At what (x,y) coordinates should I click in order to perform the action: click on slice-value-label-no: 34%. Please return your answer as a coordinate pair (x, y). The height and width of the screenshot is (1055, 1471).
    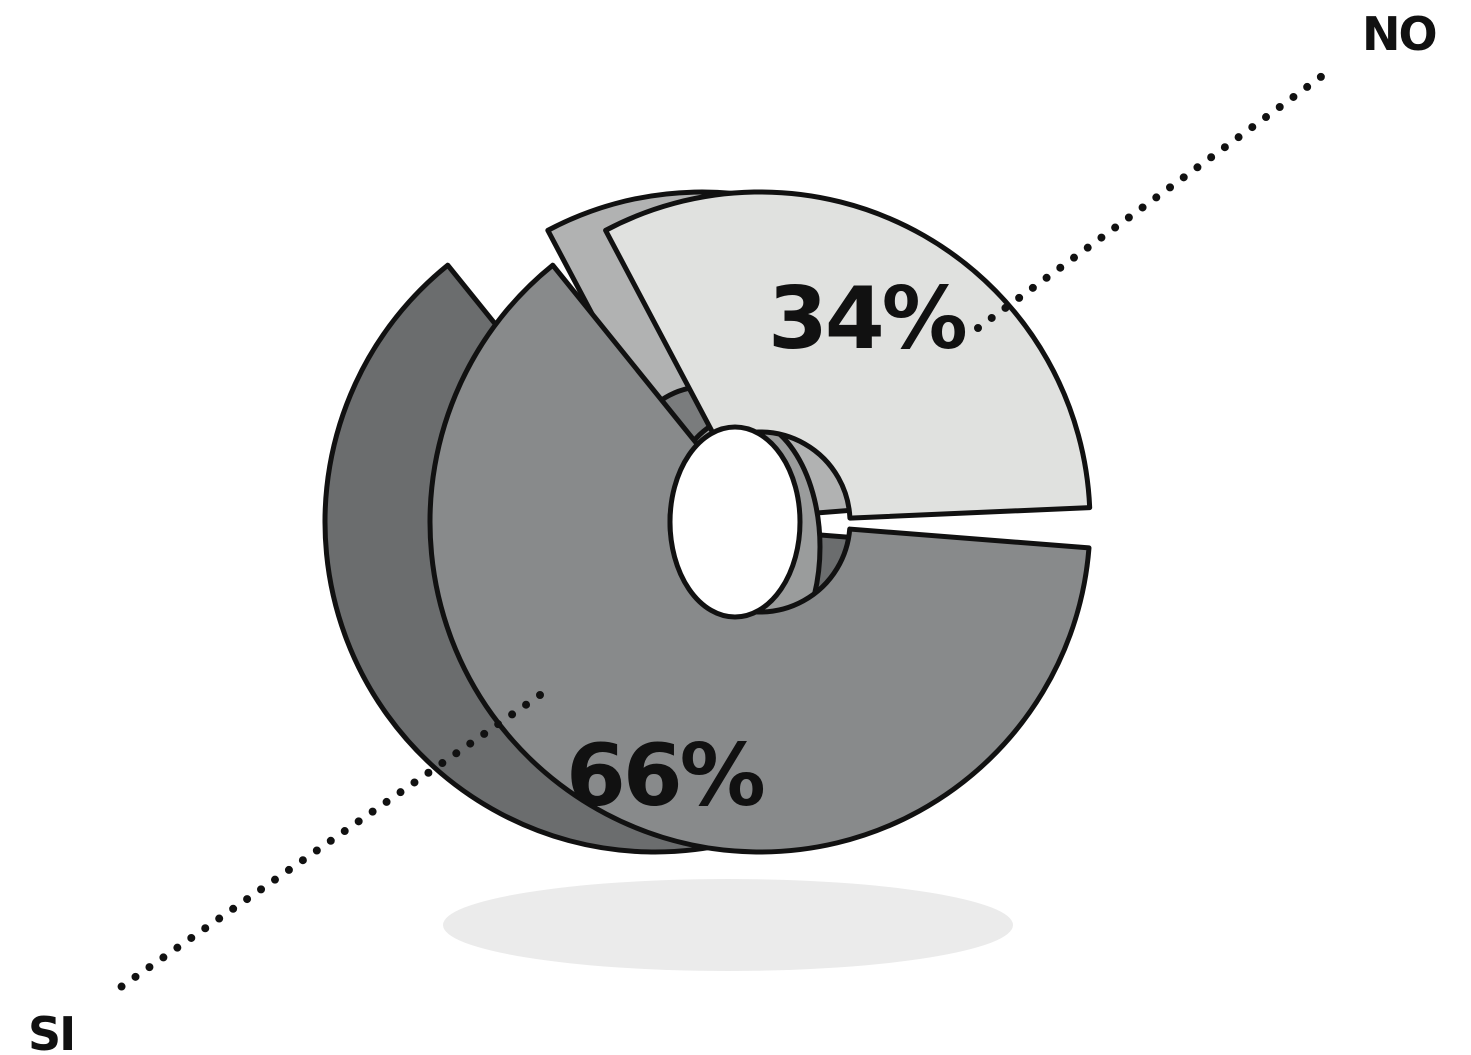
    Looking at the image, I should click on (867, 319).